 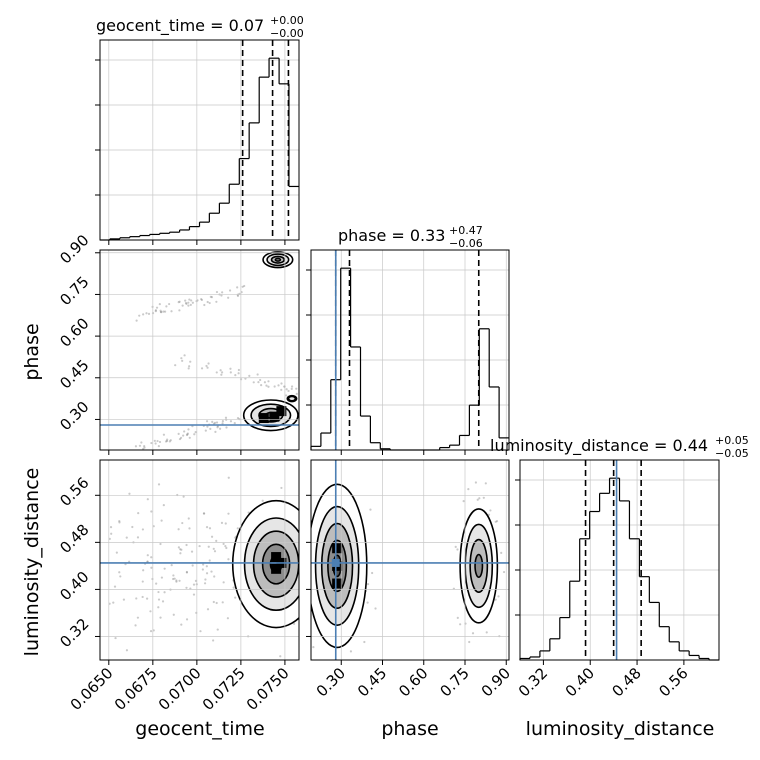 What do you see at coordinates (413, 682) in the screenshot?
I see `panel-phase-vs-luminosity-distance-xtick-label: 0.60` at bounding box center [413, 682].